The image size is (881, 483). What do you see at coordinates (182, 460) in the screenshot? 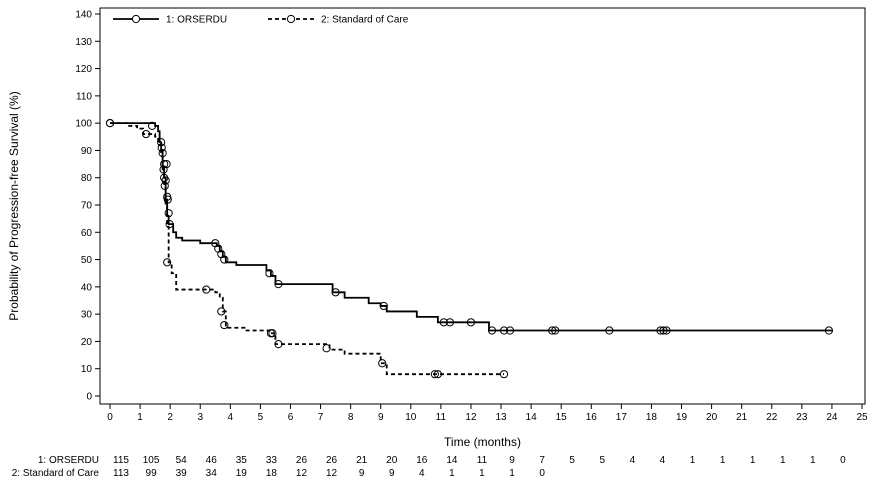
I see `risk-count: 54` at bounding box center [182, 460].